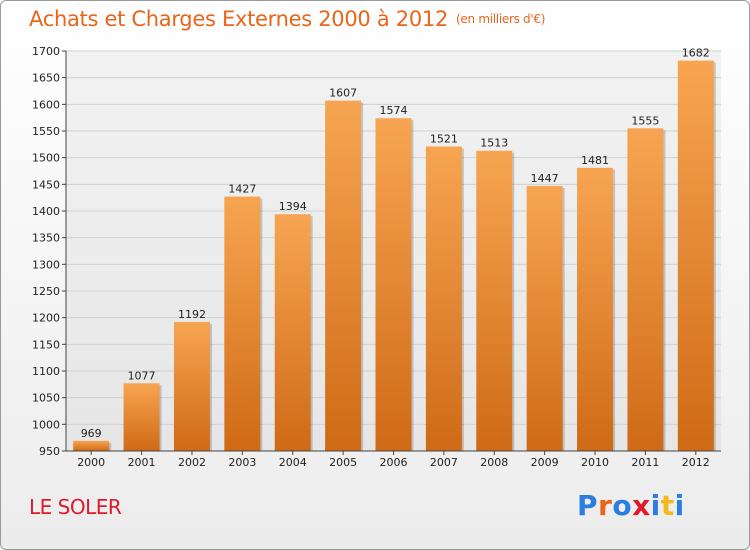 This screenshot has height=550, width=750. I want to click on x-tick-label: 2007, so click(444, 462).